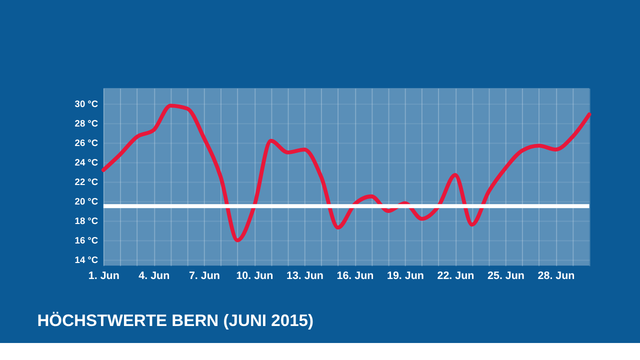 This screenshot has width=640, height=360. I want to click on x-tick-label: 16. Jun, so click(355, 276).